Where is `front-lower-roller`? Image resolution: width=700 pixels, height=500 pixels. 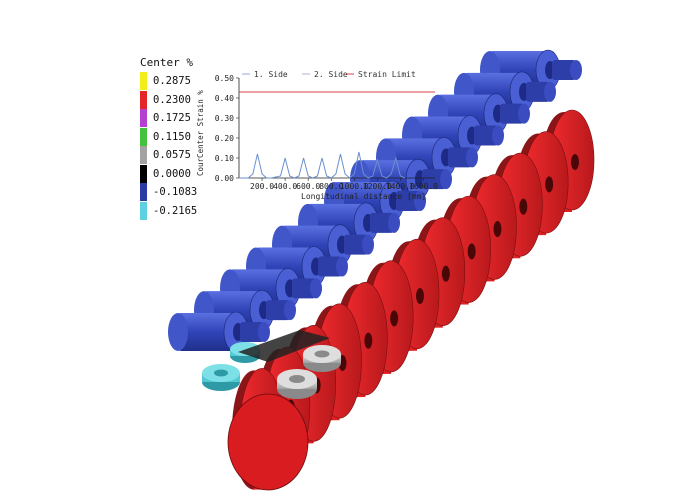 front-lower-roller is located at coordinates (268, 442).